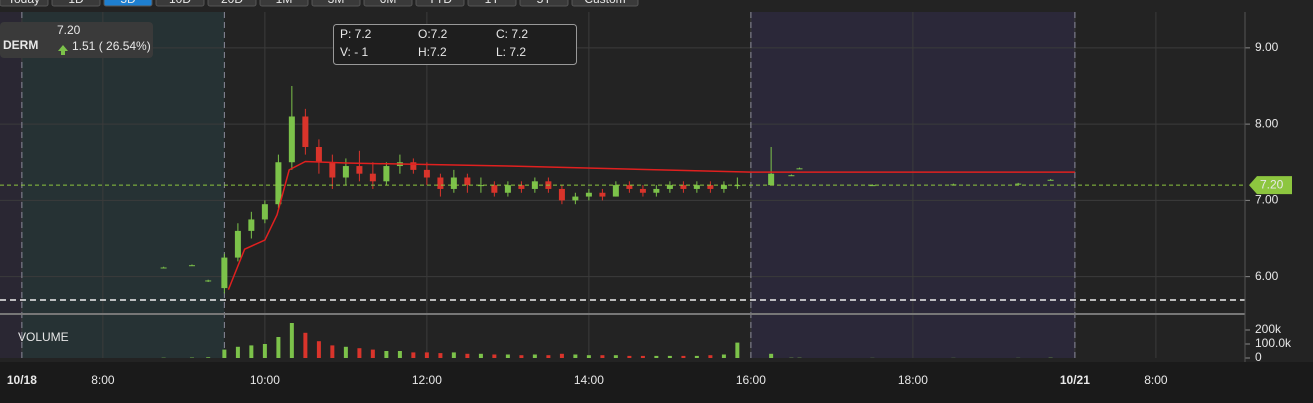 This screenshot has width=1313, height=403. Describe the element at coordinates (1258, 357) in the screenshot. I see `y2-tick-label: 0` at that location.